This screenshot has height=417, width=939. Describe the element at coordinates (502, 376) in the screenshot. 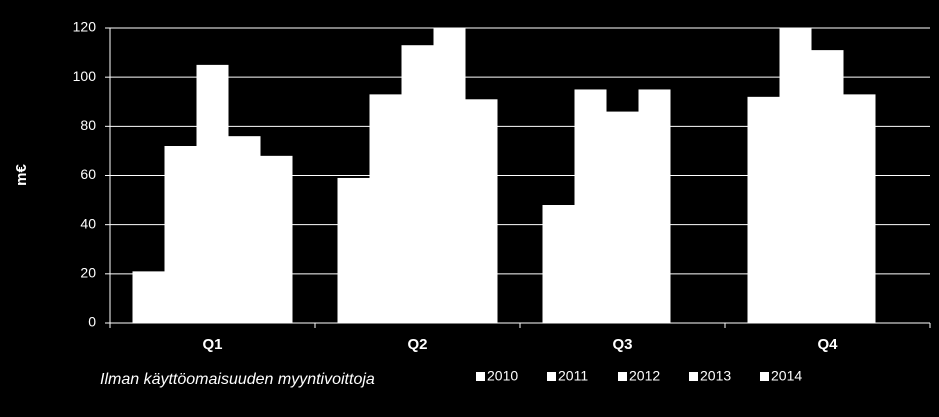

I see `legend-label: 2010` at that location.